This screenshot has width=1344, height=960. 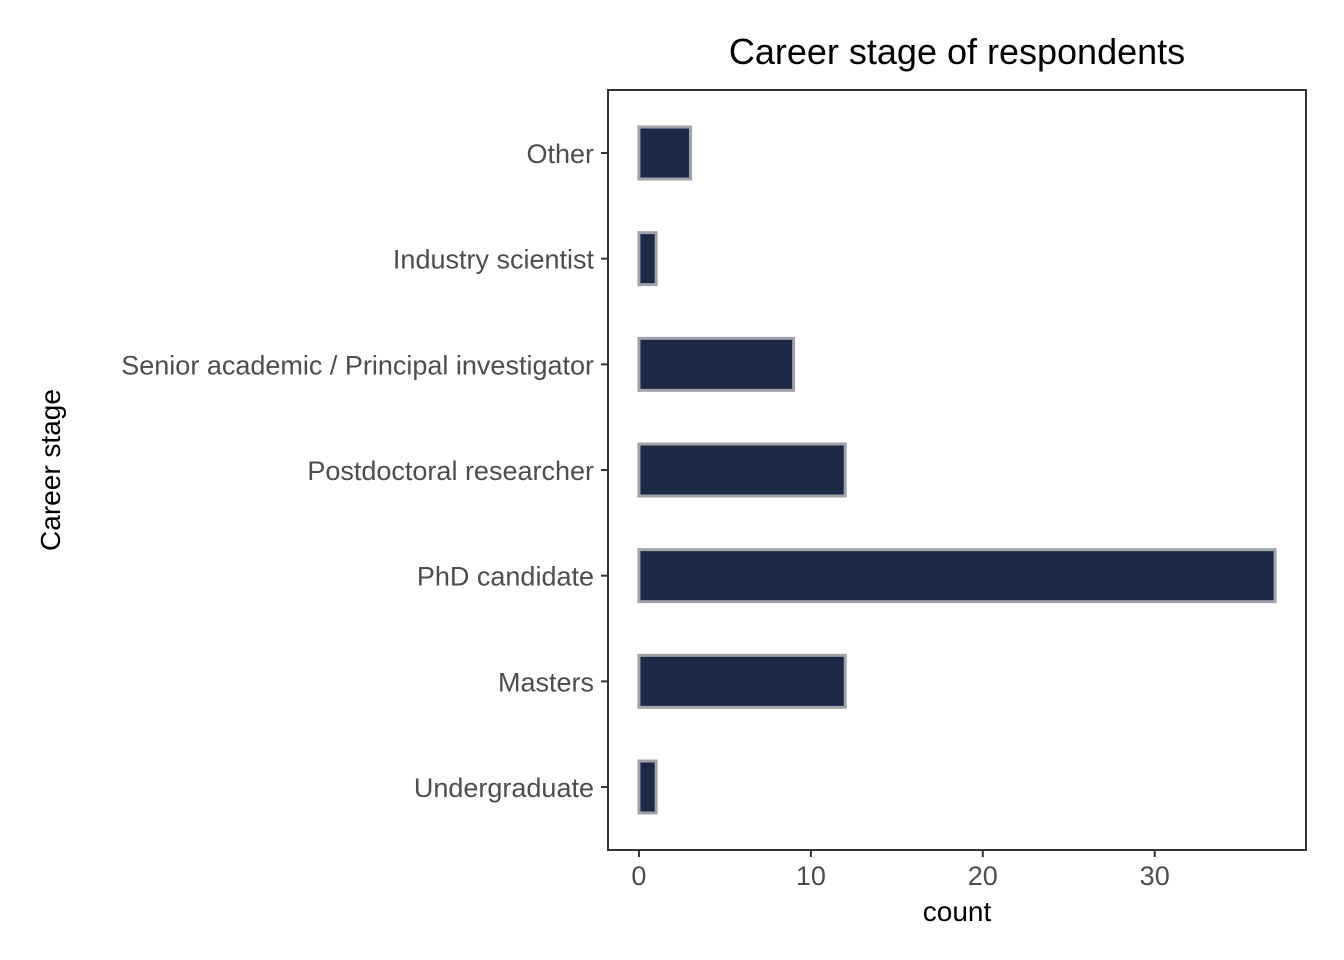 I want to click on y-axis-title: Career stage, so click(x=50, y=470).